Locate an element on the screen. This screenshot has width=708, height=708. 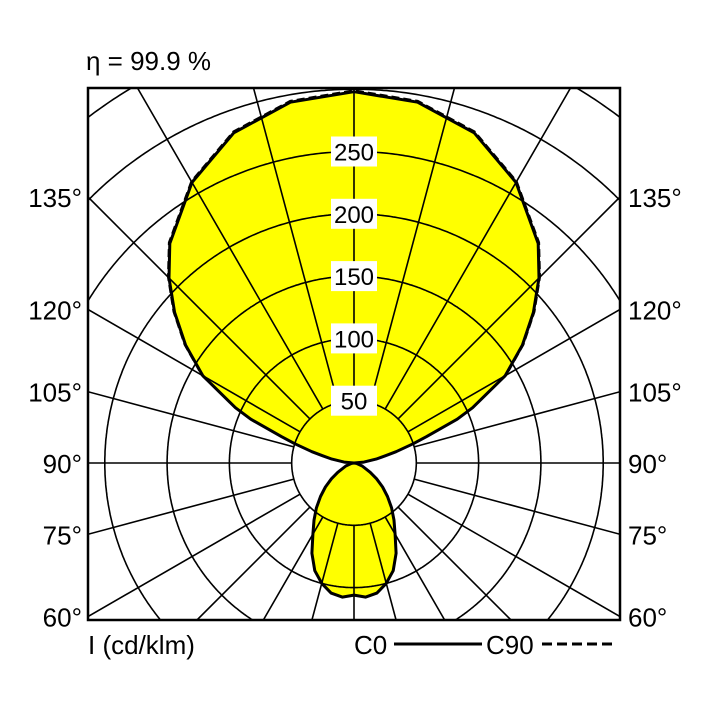
radial-tick-label: 150 is located at coordinates (354, 277).